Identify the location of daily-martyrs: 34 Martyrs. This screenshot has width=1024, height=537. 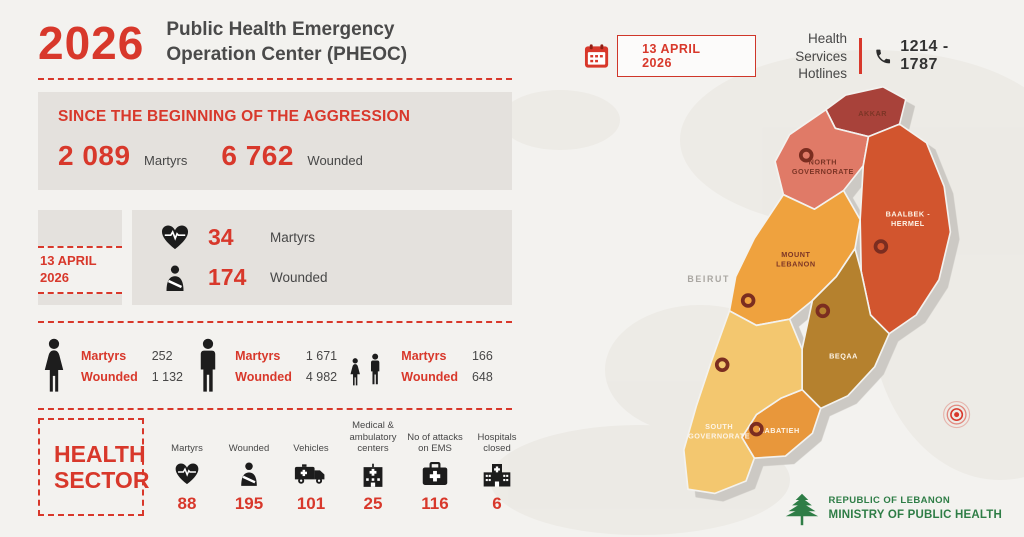
(322, 237).